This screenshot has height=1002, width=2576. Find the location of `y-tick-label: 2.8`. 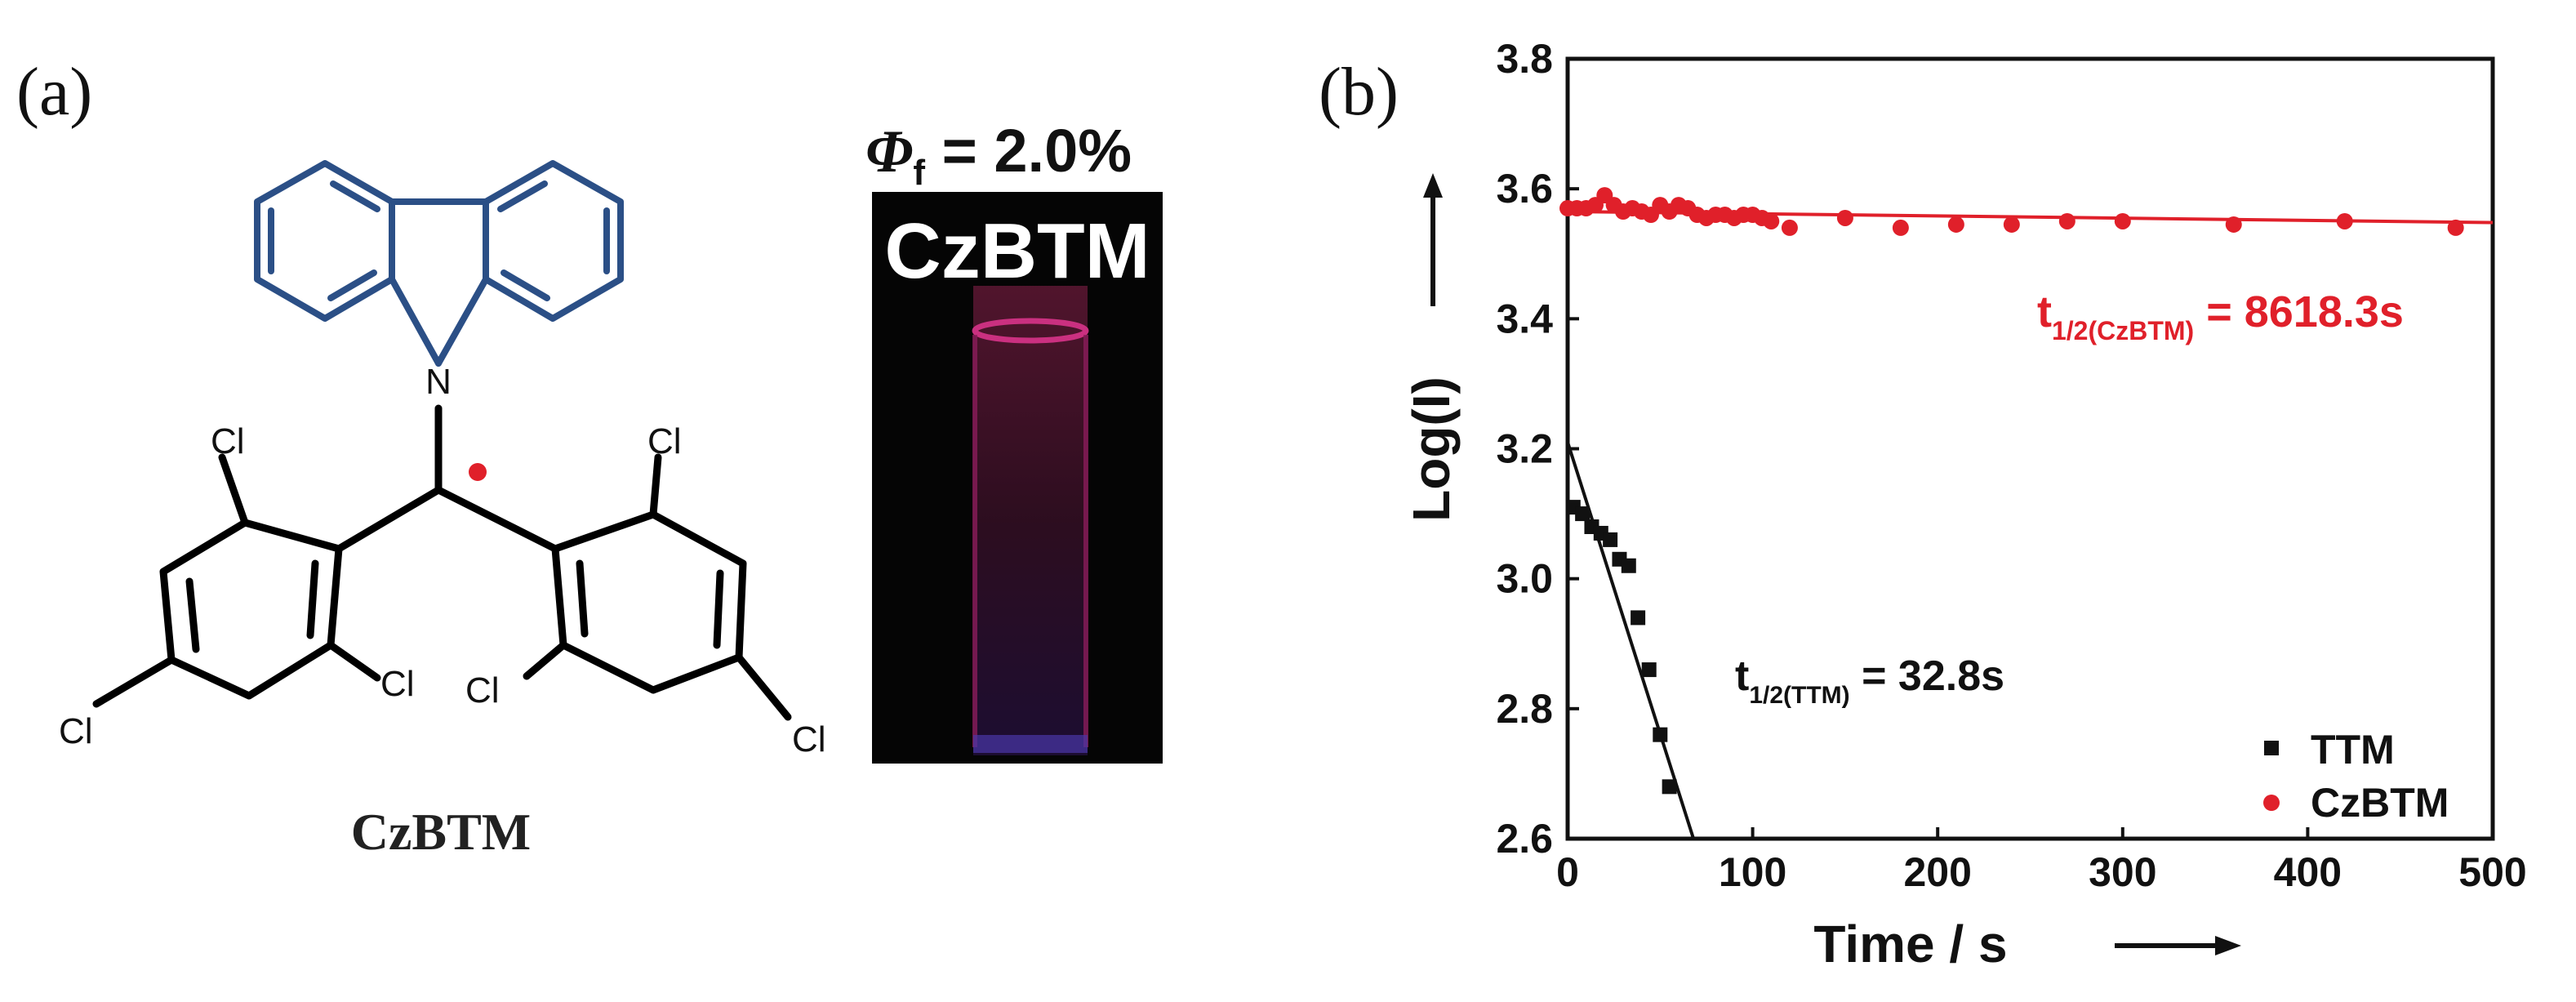

y-tick-label: 2.8 is located at coordinates (1524, 709).